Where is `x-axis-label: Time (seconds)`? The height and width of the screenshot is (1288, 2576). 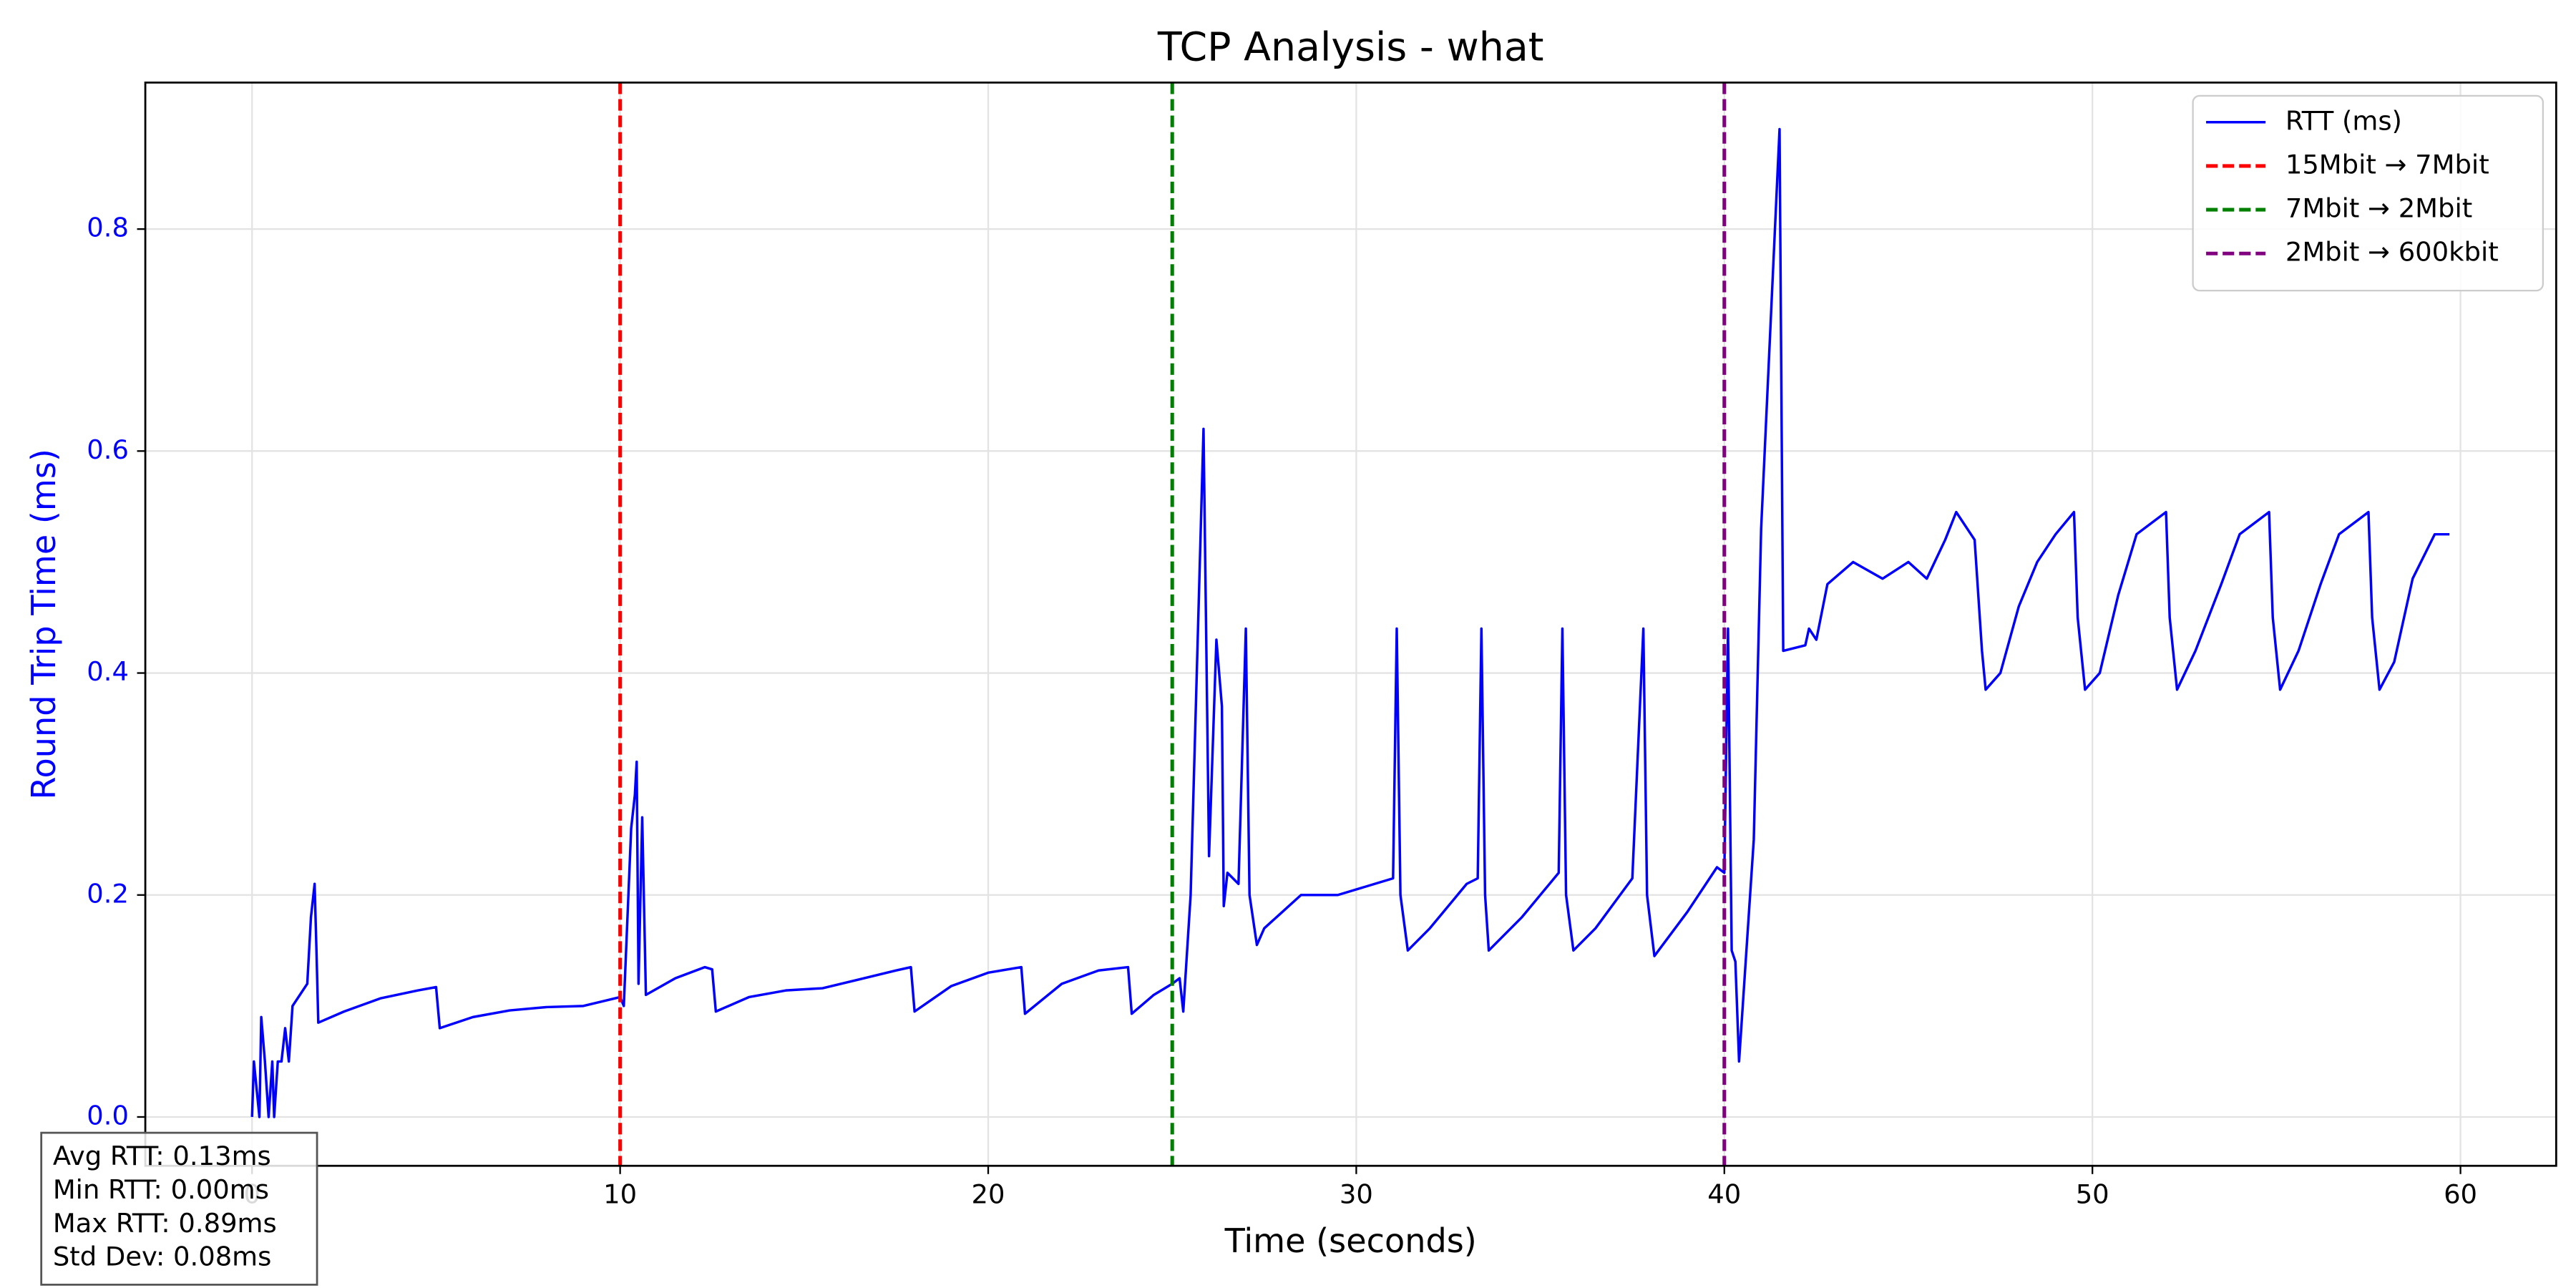 x-axis-label: Time (seconds) is located at coordinates (1350, 1240).